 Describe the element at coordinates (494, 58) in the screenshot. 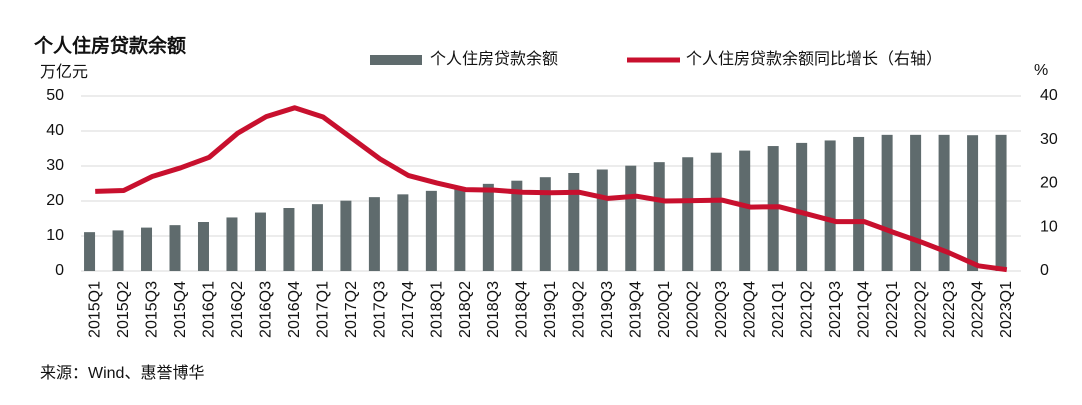

I see `legend-label: 个人住房贷款余额` at that location.